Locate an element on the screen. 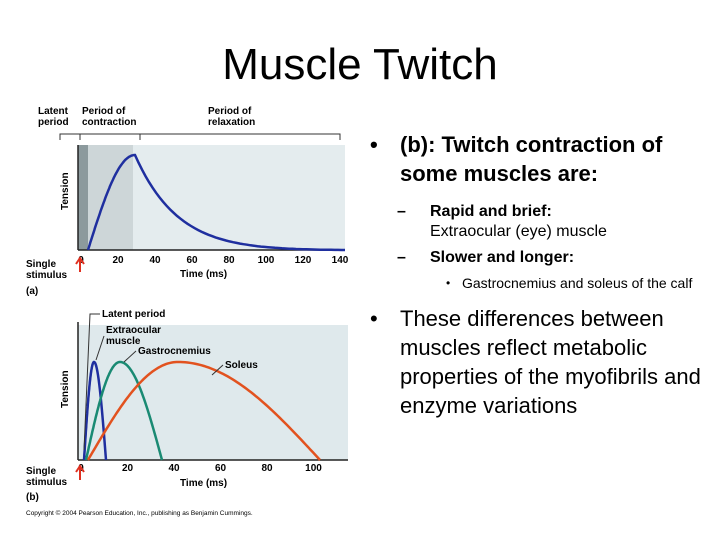 Image resolution: width=720 pixels, height=540 pixels. b-latent-leader is located at coordinates (91, 382).